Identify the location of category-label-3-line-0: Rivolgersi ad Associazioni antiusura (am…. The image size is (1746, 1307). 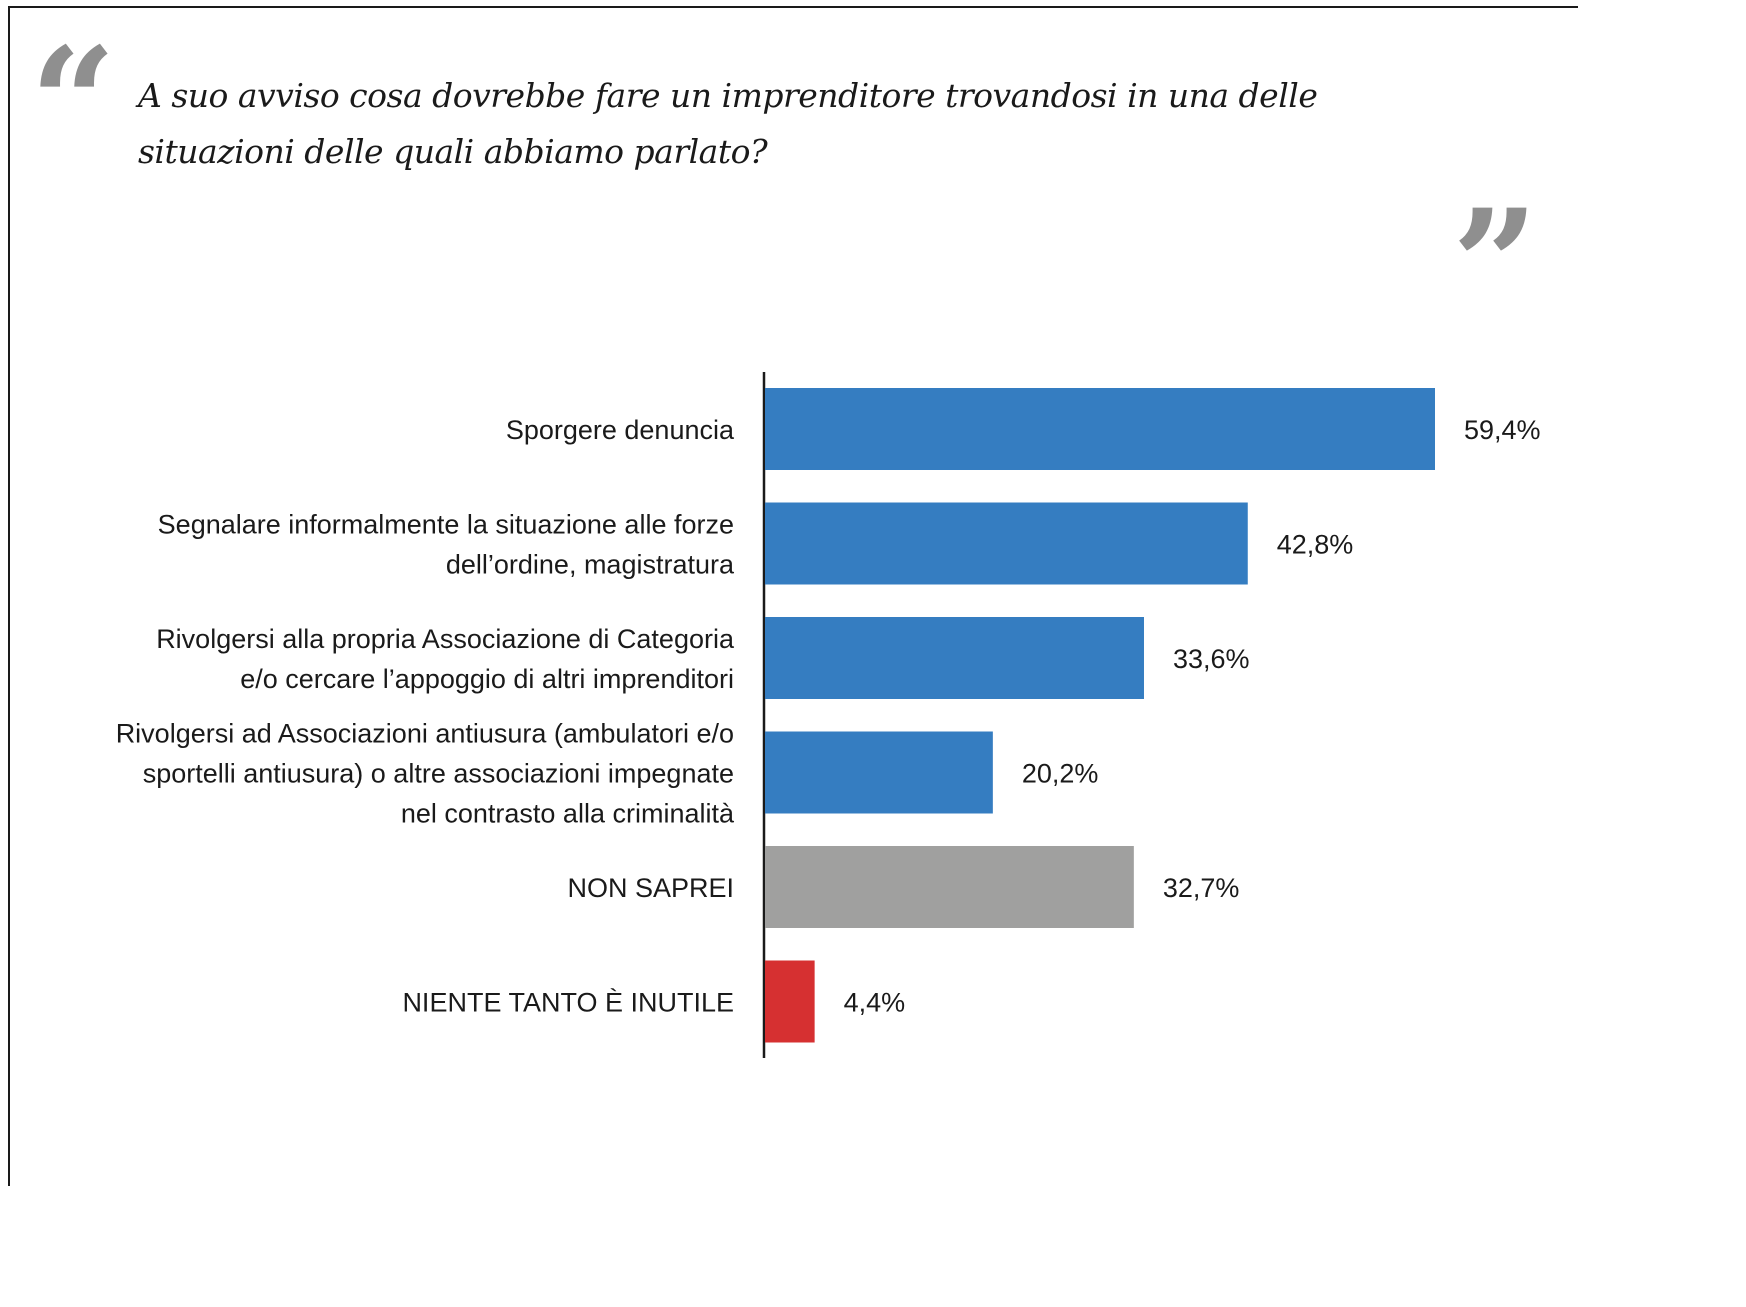
(425, 734).